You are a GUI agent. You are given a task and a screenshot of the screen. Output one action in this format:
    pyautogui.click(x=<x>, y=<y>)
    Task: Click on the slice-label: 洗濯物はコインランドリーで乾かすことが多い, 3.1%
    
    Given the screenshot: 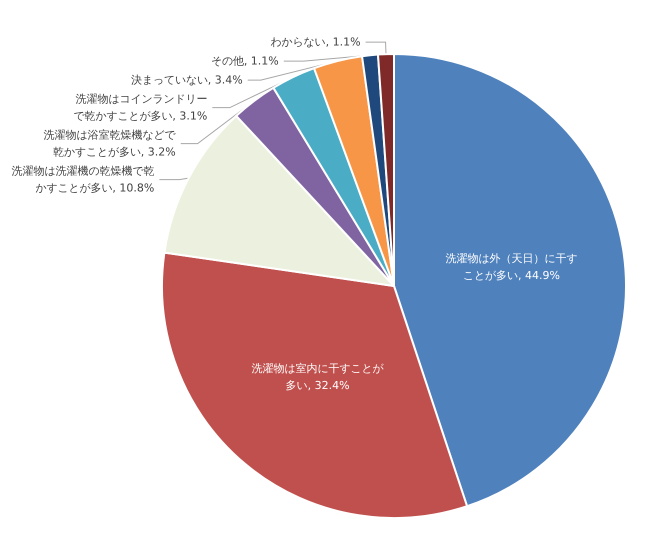 What is the action you would take?
    pyautogui.click(x=140, y=107)
    